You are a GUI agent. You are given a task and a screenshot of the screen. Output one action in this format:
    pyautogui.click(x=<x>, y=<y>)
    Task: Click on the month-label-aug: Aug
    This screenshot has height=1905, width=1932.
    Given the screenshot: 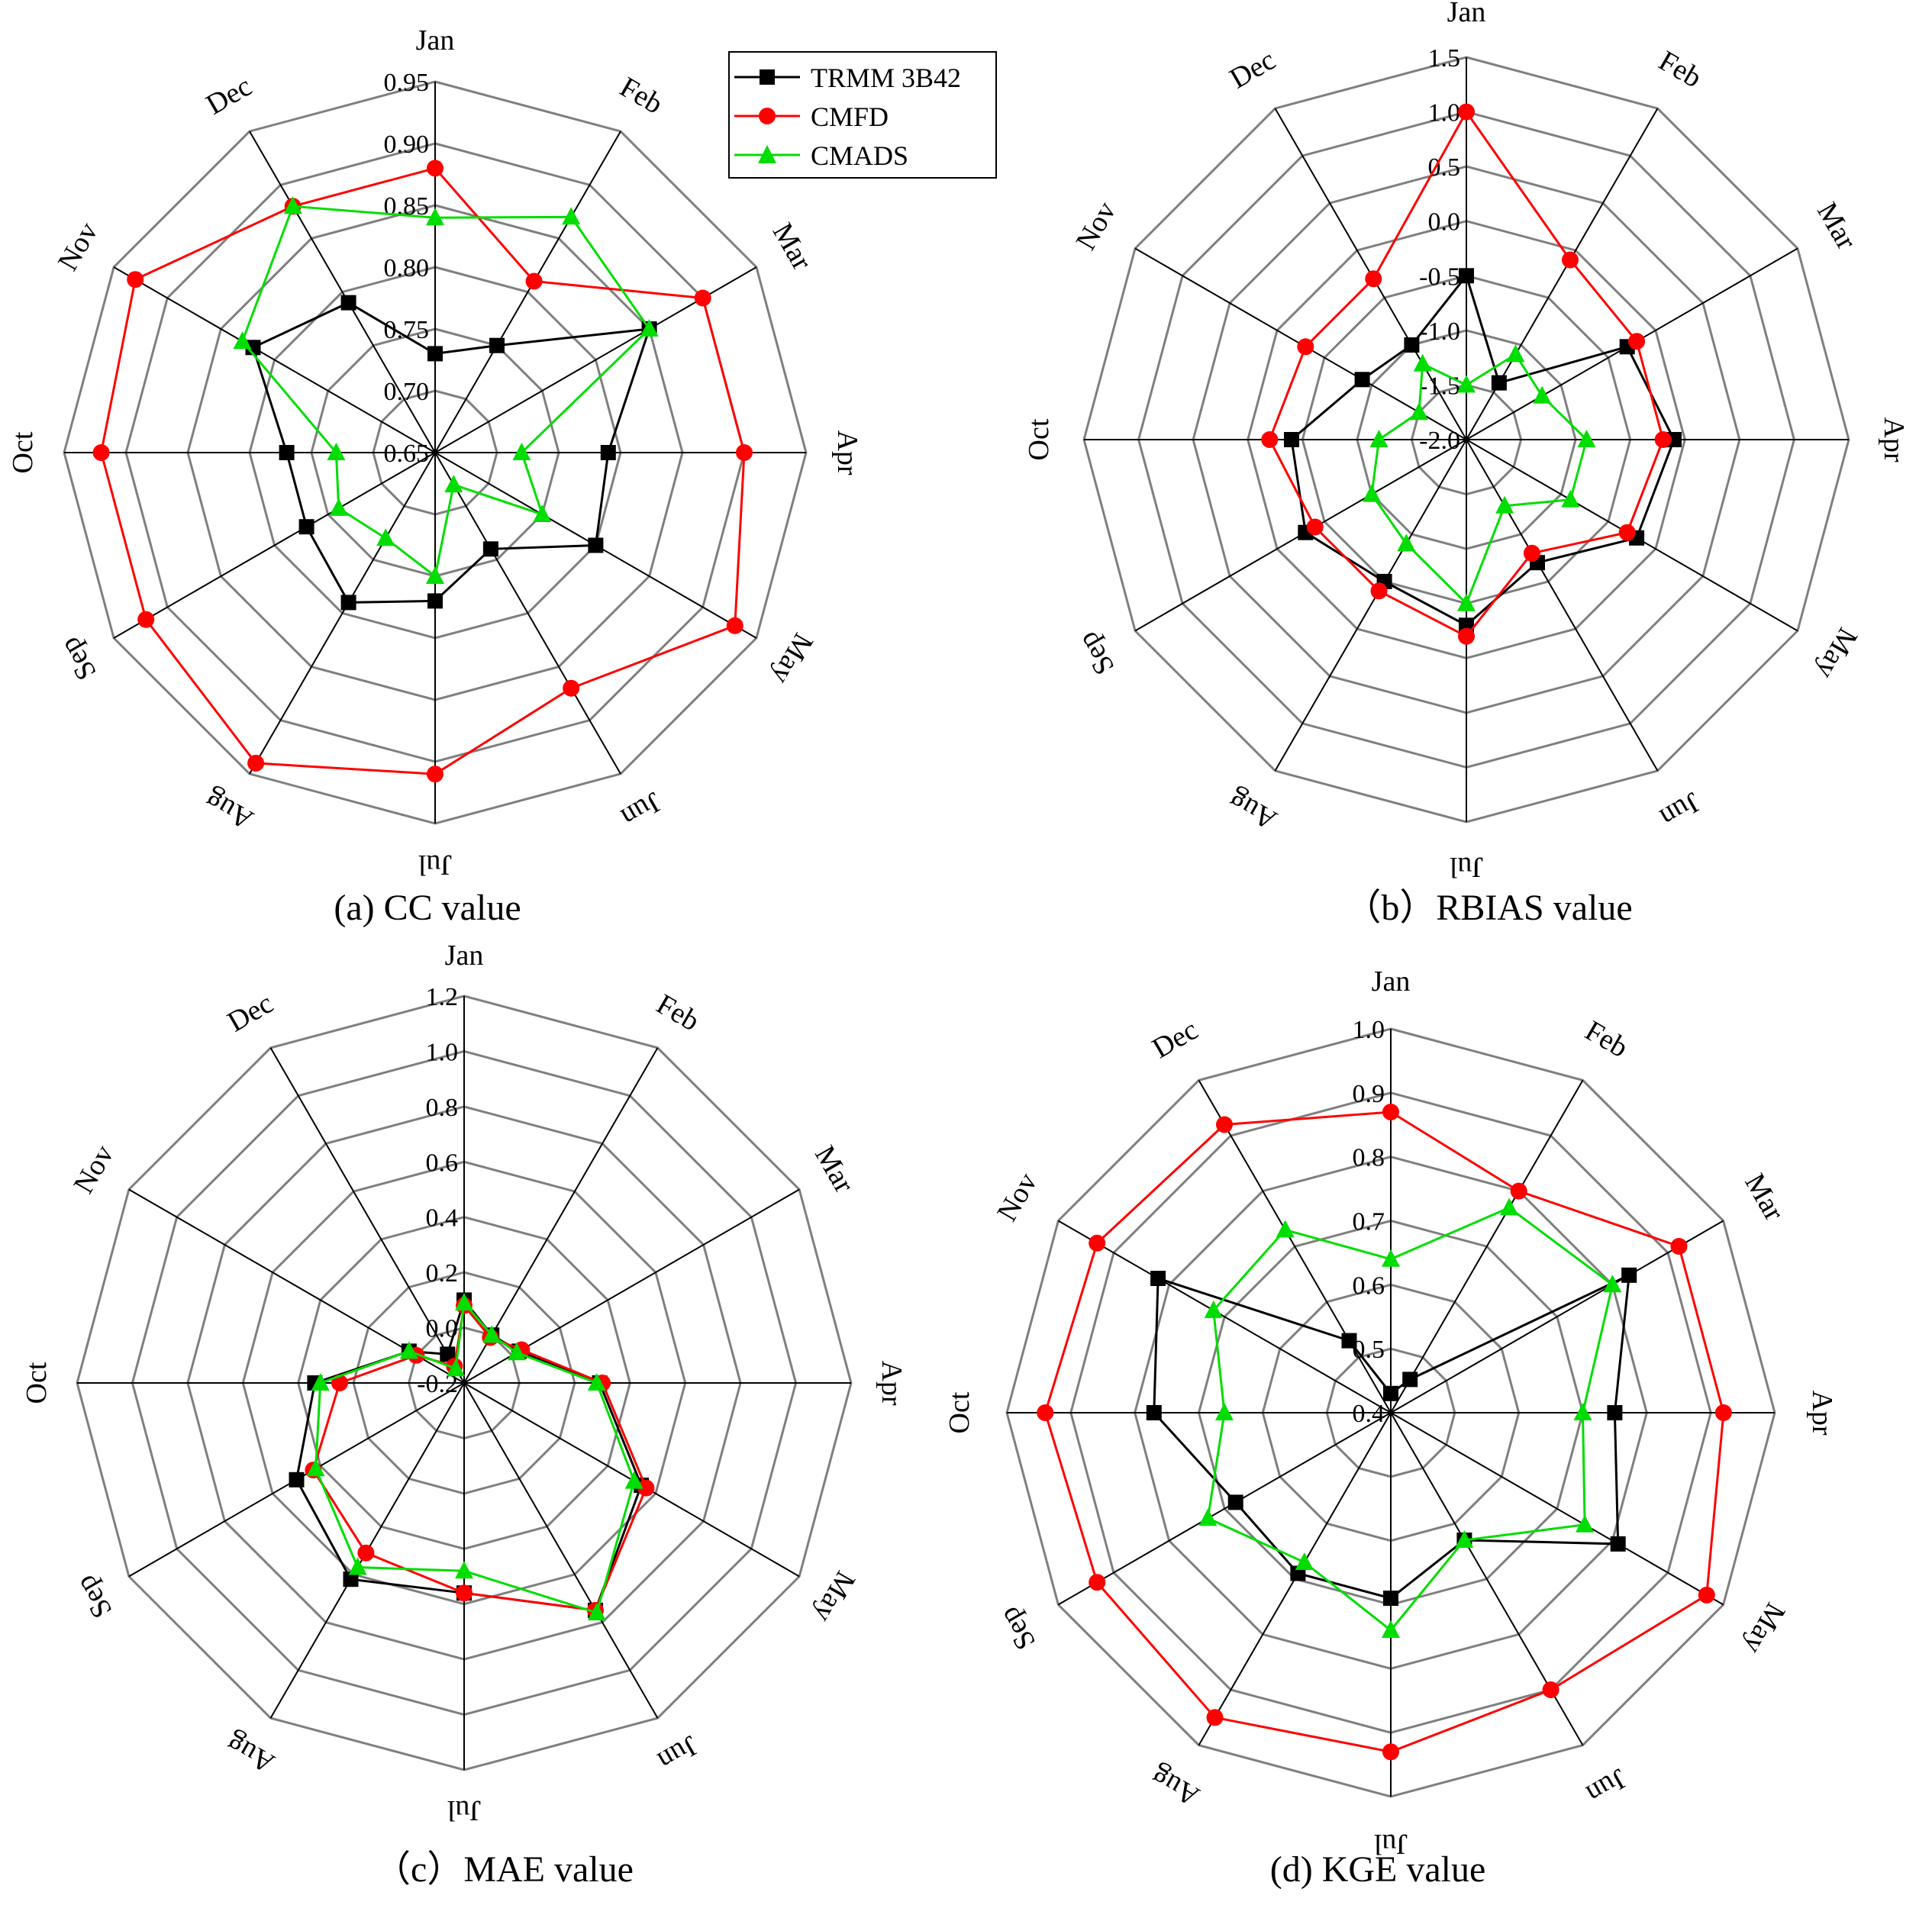 What is the action you would take?
    pyautogui.click(x=250, y=1752)
    